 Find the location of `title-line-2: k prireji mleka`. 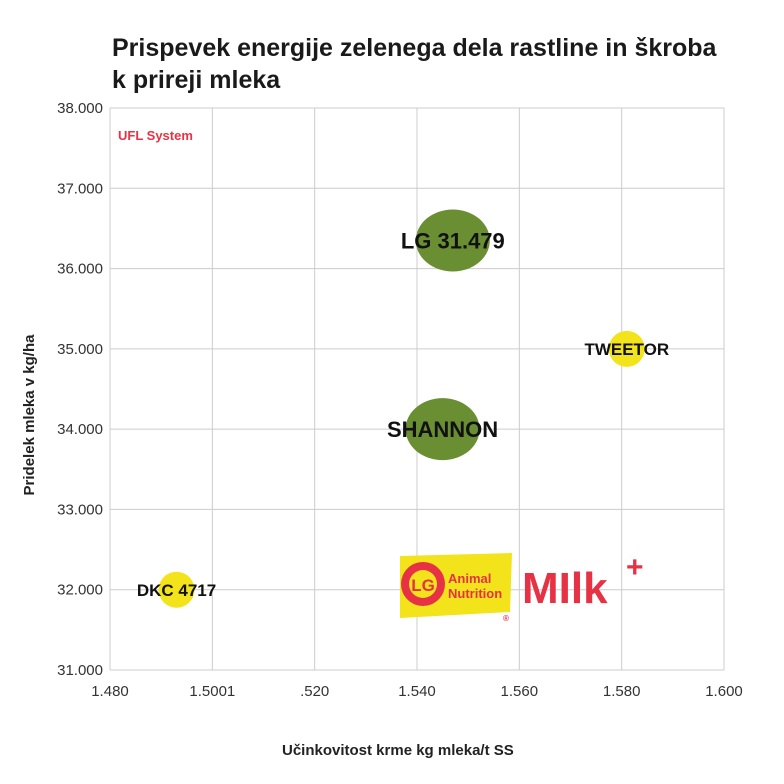

title-line-2: k prireji mleka is located at coordinates (196, 80).